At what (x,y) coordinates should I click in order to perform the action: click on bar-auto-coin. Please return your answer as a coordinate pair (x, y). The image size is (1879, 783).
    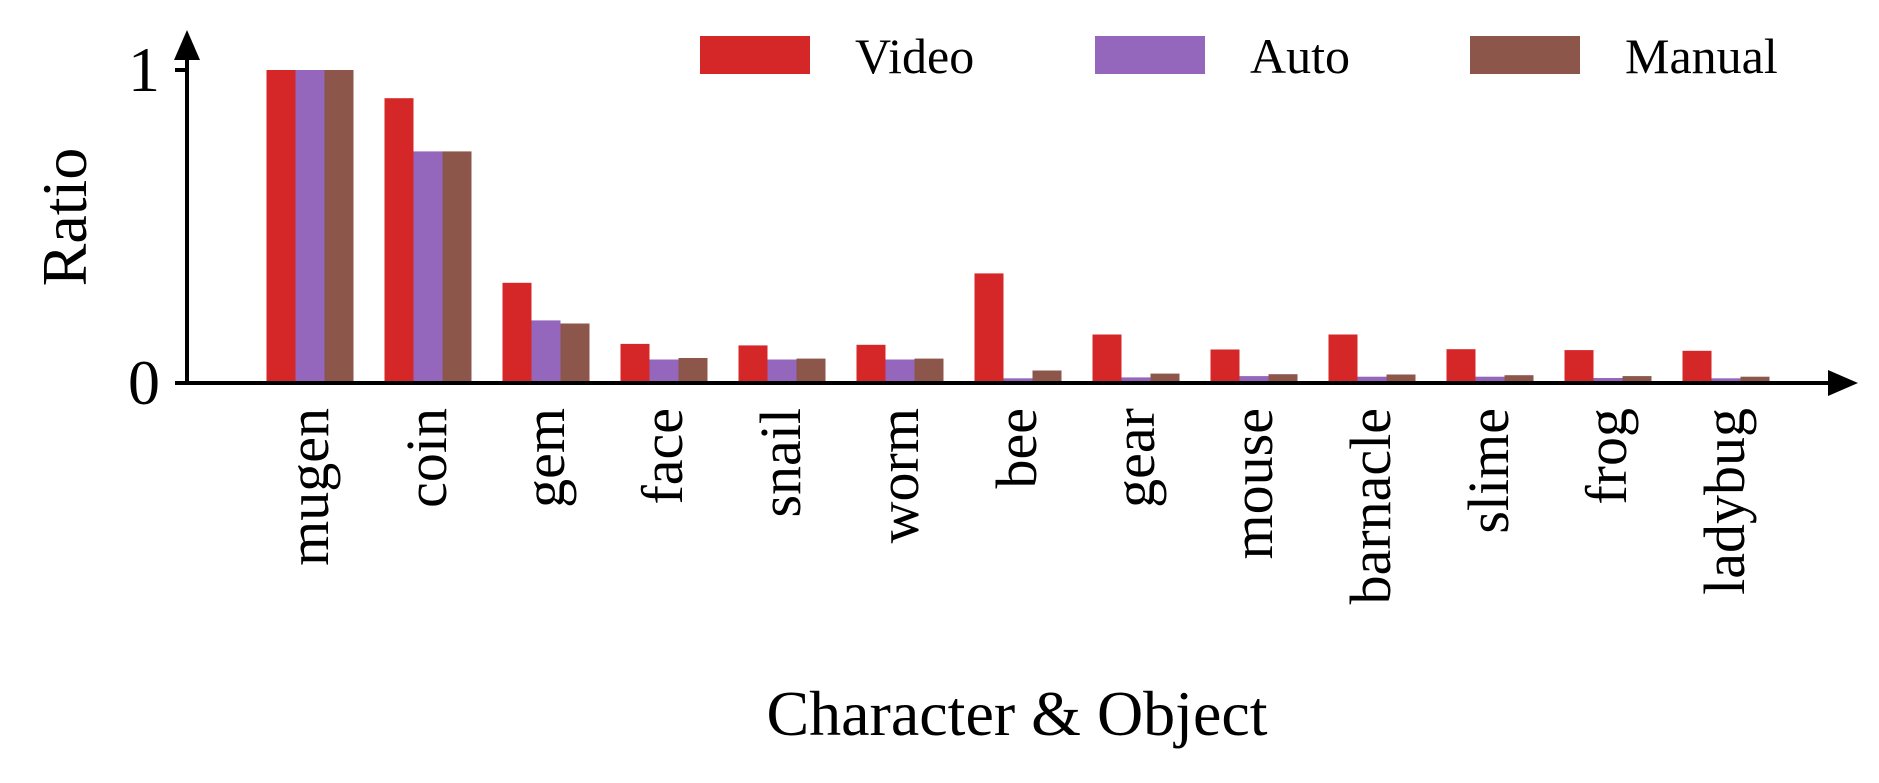
    Looking at the image, I should click on (428, 267).